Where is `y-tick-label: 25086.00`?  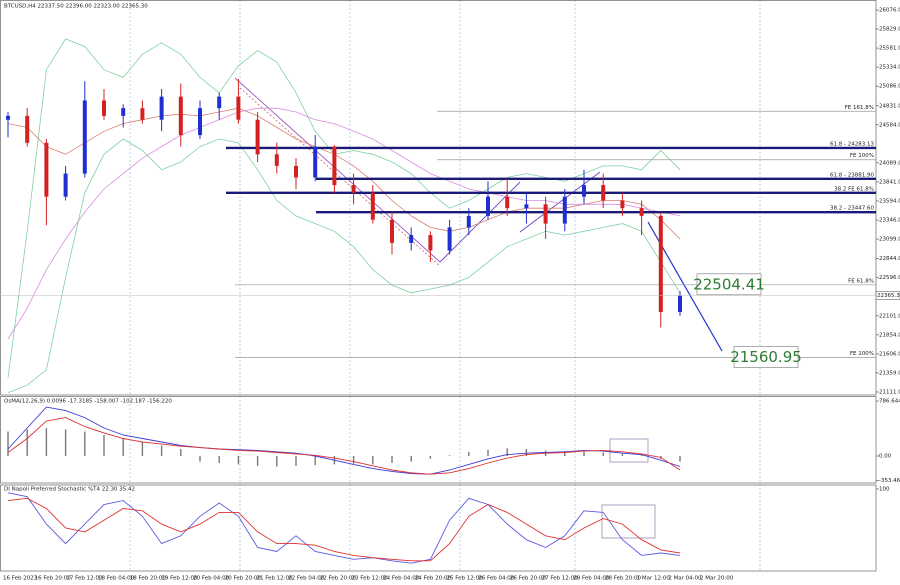 y-tick-label: 25086.00 is located at coordinates (889, 87).